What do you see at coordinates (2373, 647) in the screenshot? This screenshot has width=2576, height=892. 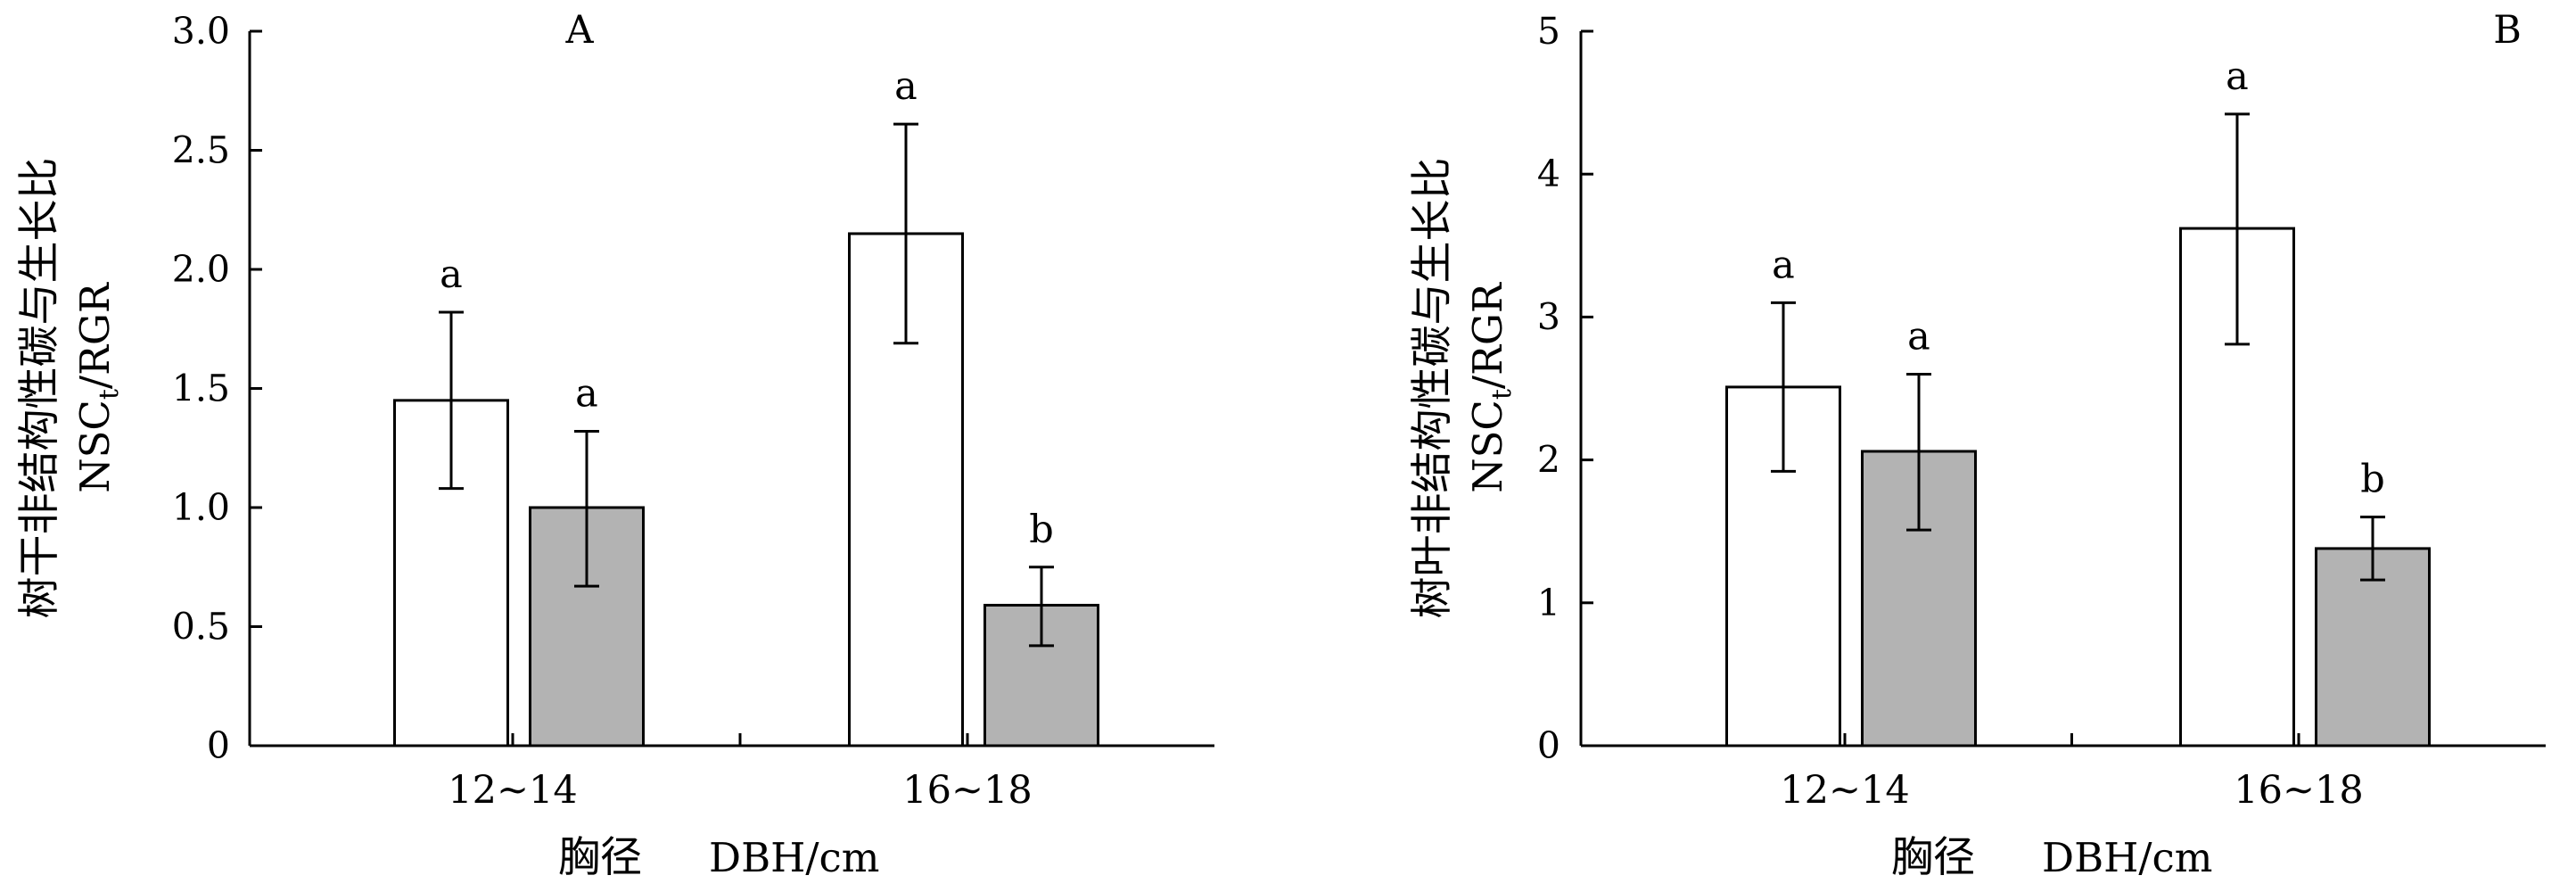 I see `bar` at bounding box center [2373, 647].